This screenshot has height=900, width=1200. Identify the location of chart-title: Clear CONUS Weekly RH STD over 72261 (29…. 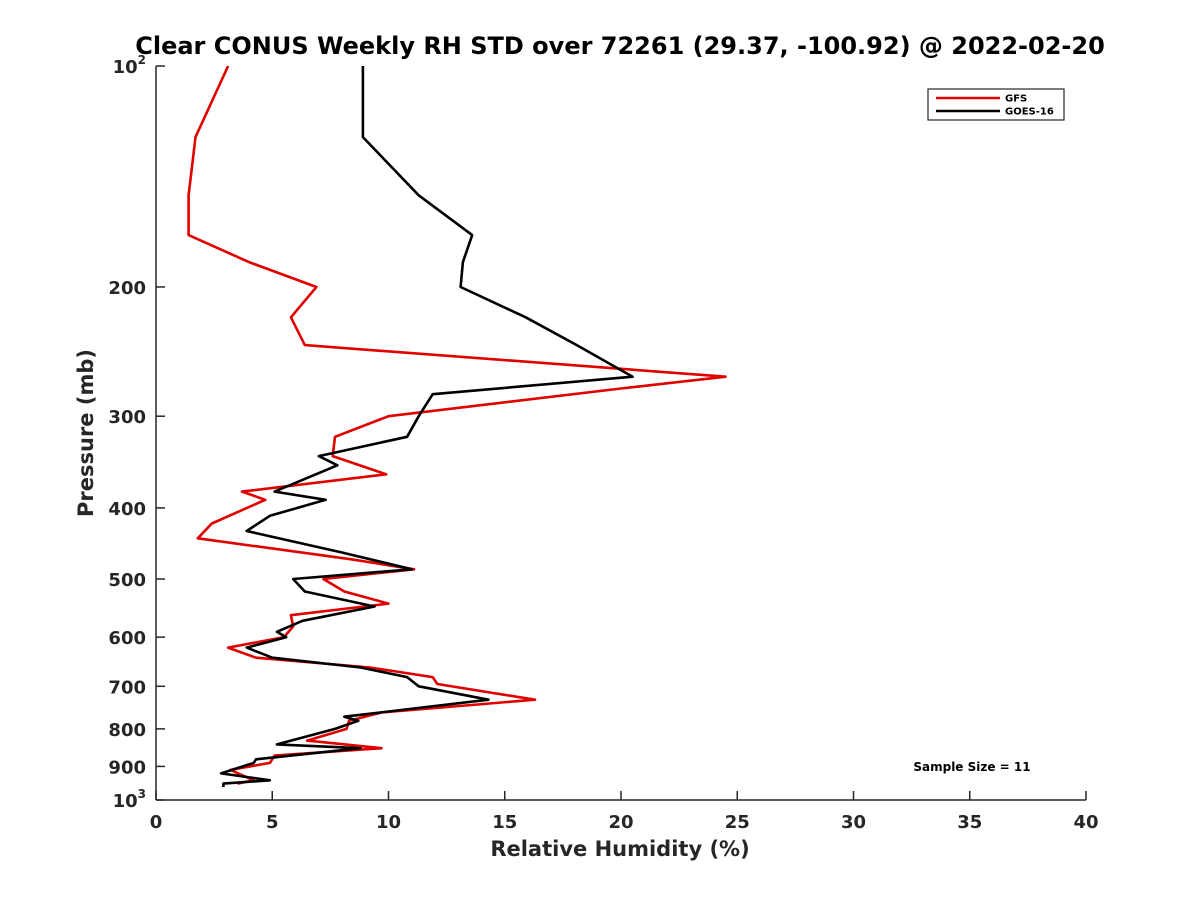
(620, 46).